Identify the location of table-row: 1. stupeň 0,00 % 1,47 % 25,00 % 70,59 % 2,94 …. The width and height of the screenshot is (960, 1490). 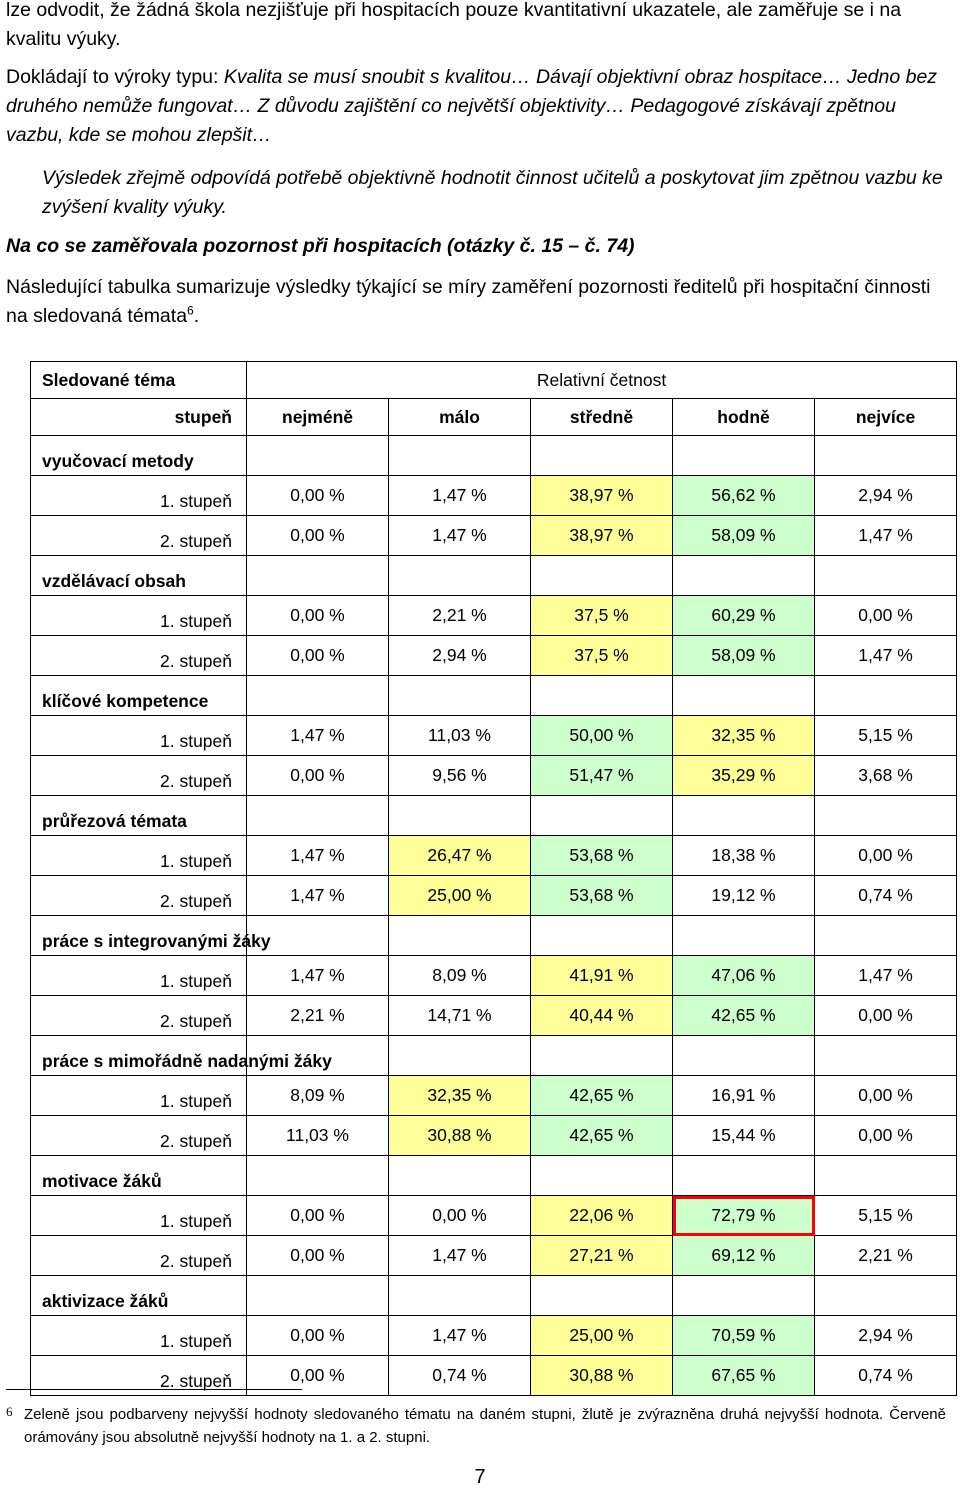
(494, 1335).